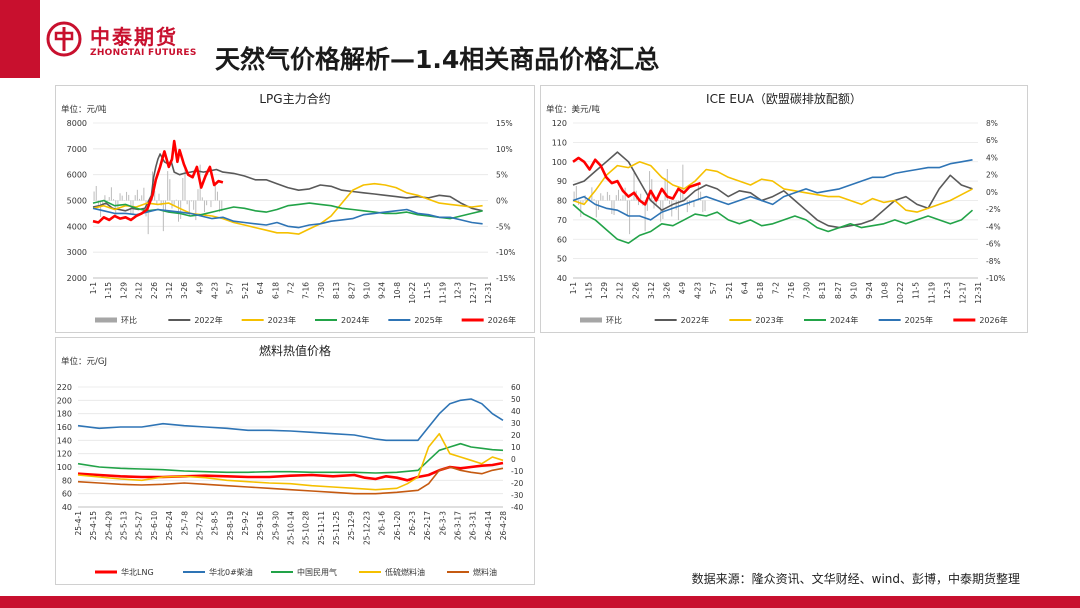 The width and height of the screenshot is (1080, 608). I want to click on chart-title: LPG主力合约, so click(294, 98).